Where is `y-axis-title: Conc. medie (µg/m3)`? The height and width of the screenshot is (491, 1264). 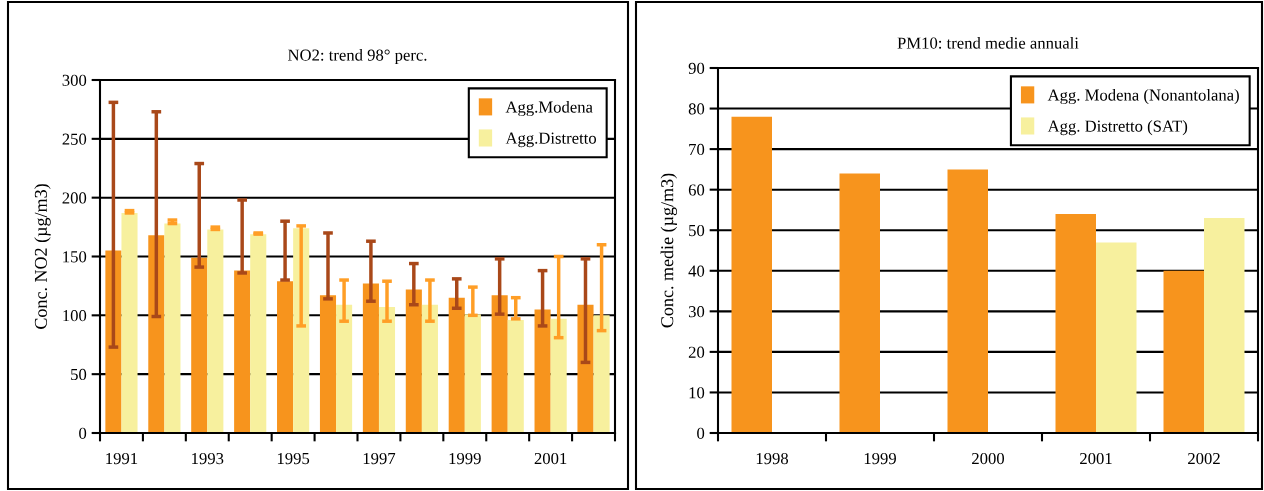
y-axis-title: Conc. medie (µg/m3) is located at coordinates (669, 250).